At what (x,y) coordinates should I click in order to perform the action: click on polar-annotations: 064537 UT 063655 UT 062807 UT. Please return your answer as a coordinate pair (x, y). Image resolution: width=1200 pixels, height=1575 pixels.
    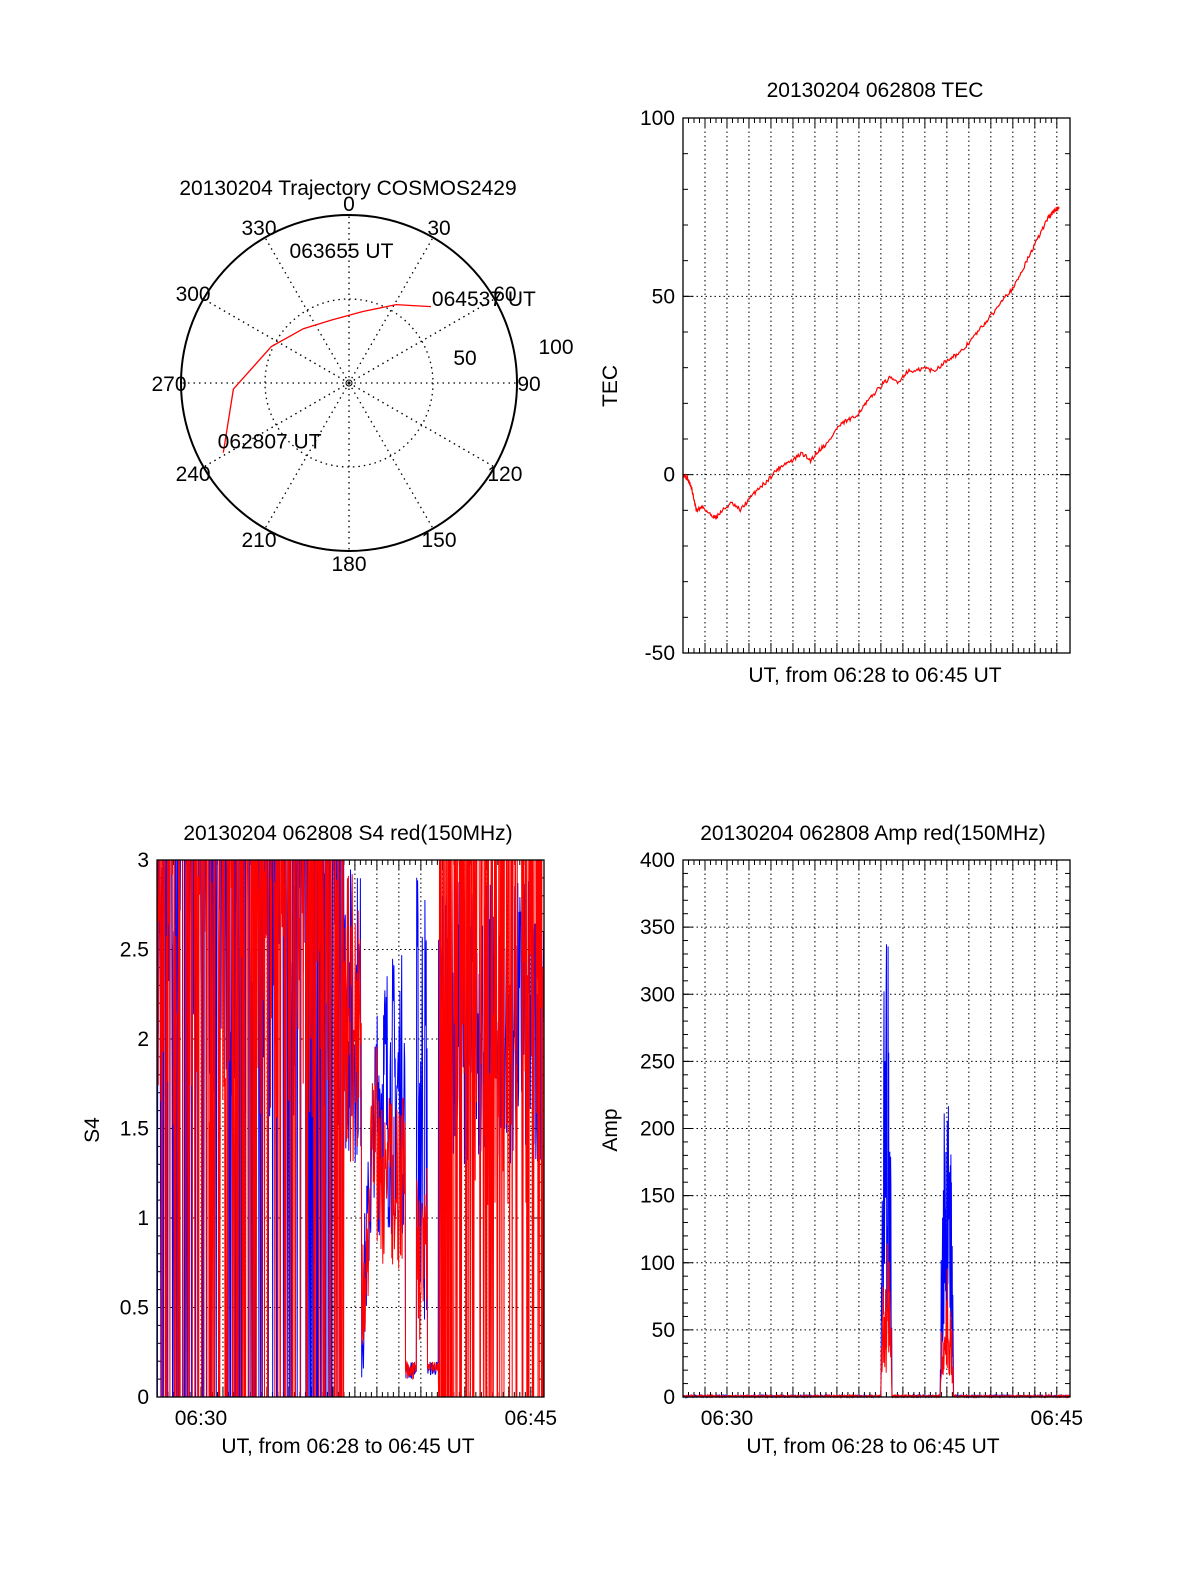
    Looking at the image, I should click on (377, 346).